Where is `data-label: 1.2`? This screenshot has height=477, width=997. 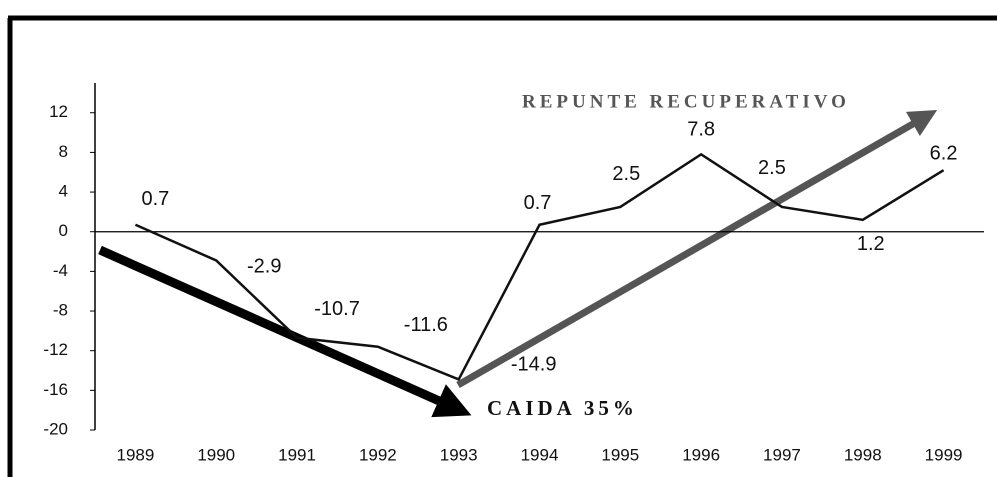
data-label: 1.2 is located at coordinates (871, 244).